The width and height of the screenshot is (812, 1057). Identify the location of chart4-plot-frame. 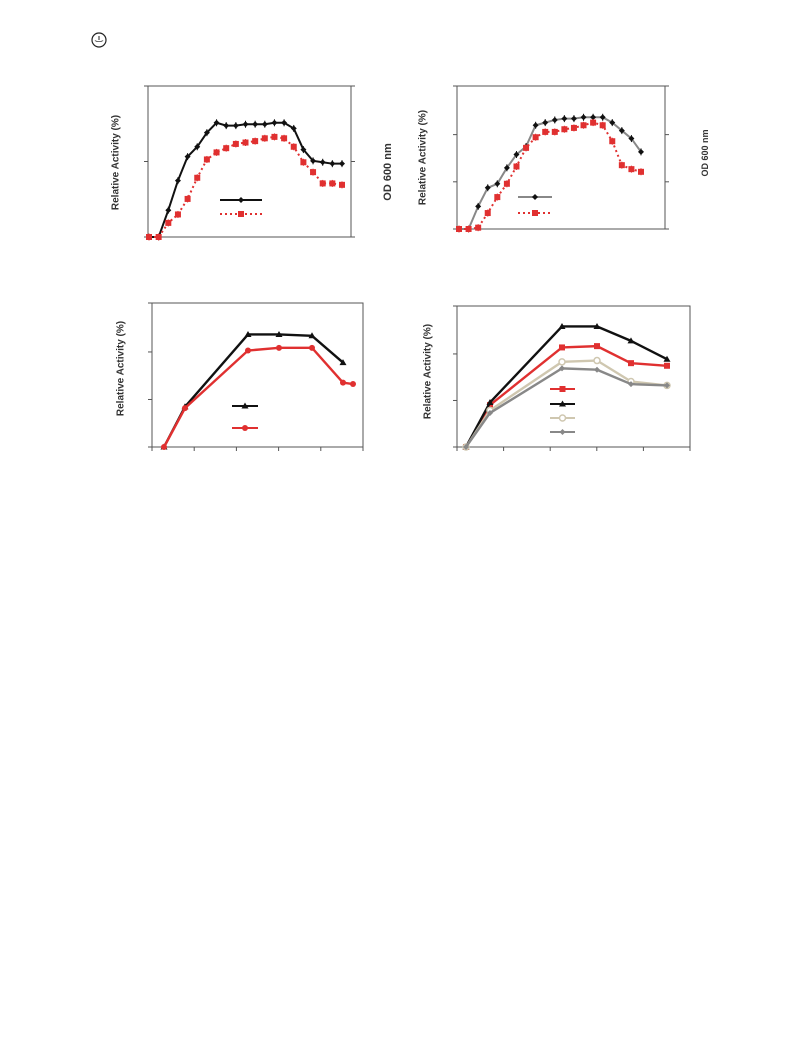
(573, 376).